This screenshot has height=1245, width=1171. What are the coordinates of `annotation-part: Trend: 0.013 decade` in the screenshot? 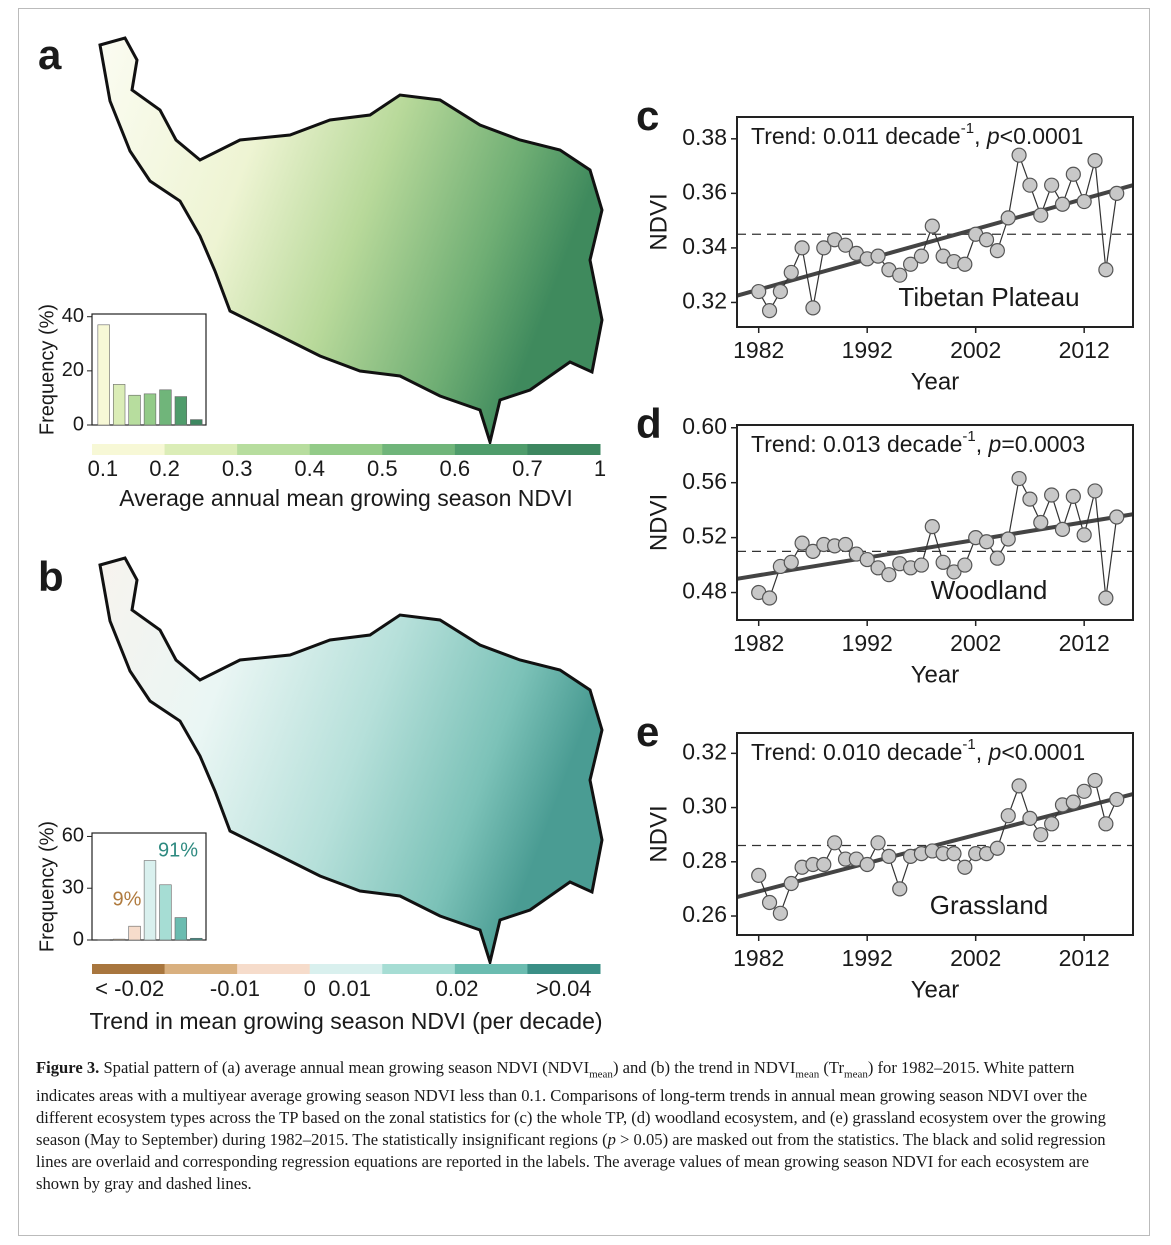 It's located at (856, 444).